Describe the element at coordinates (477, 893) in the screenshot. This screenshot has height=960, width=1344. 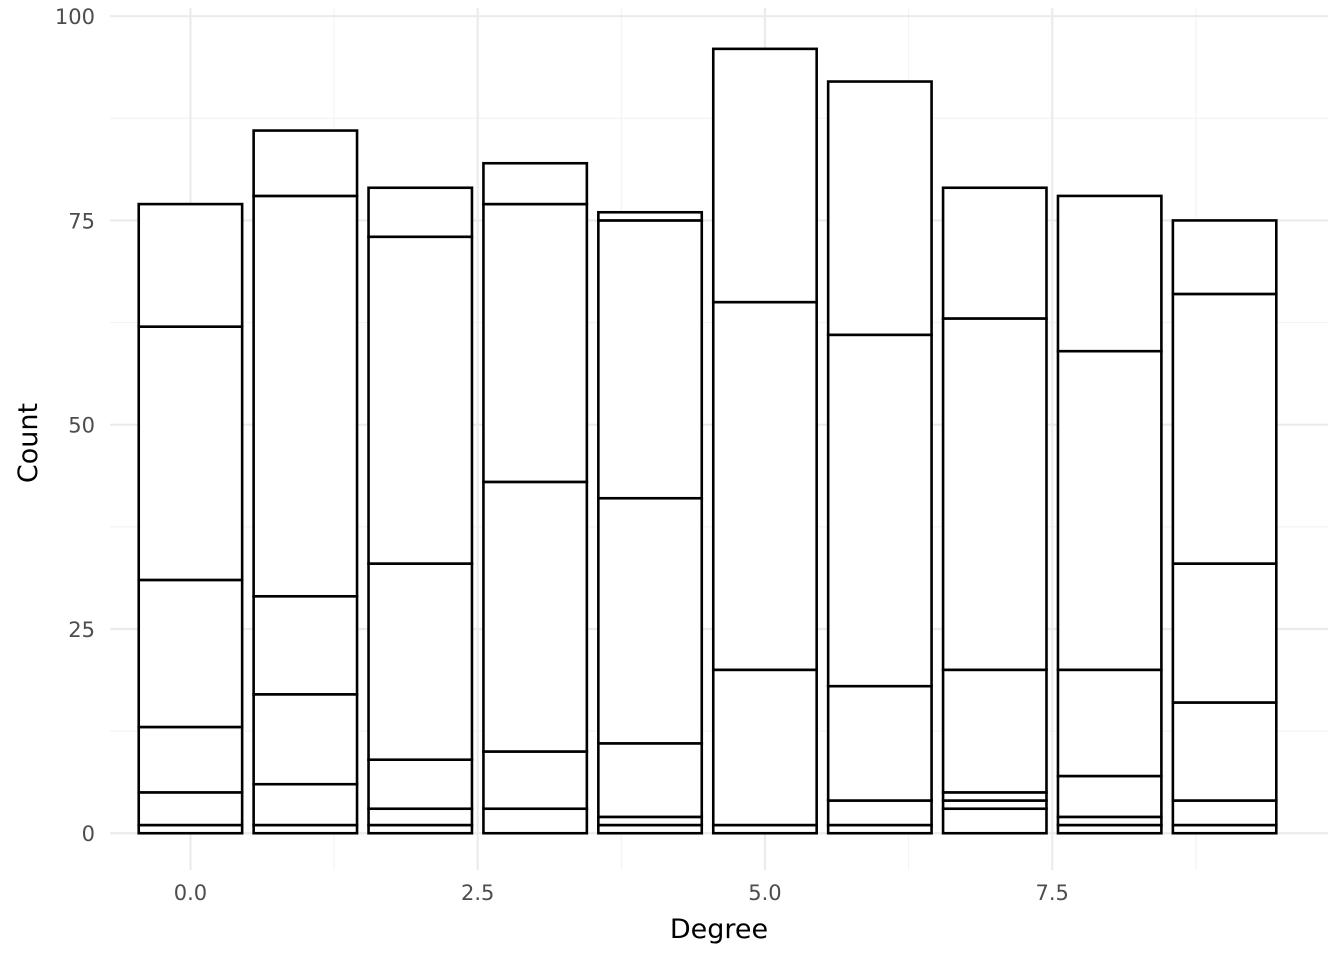
I see `x-tick-label: 2.5` at that location.